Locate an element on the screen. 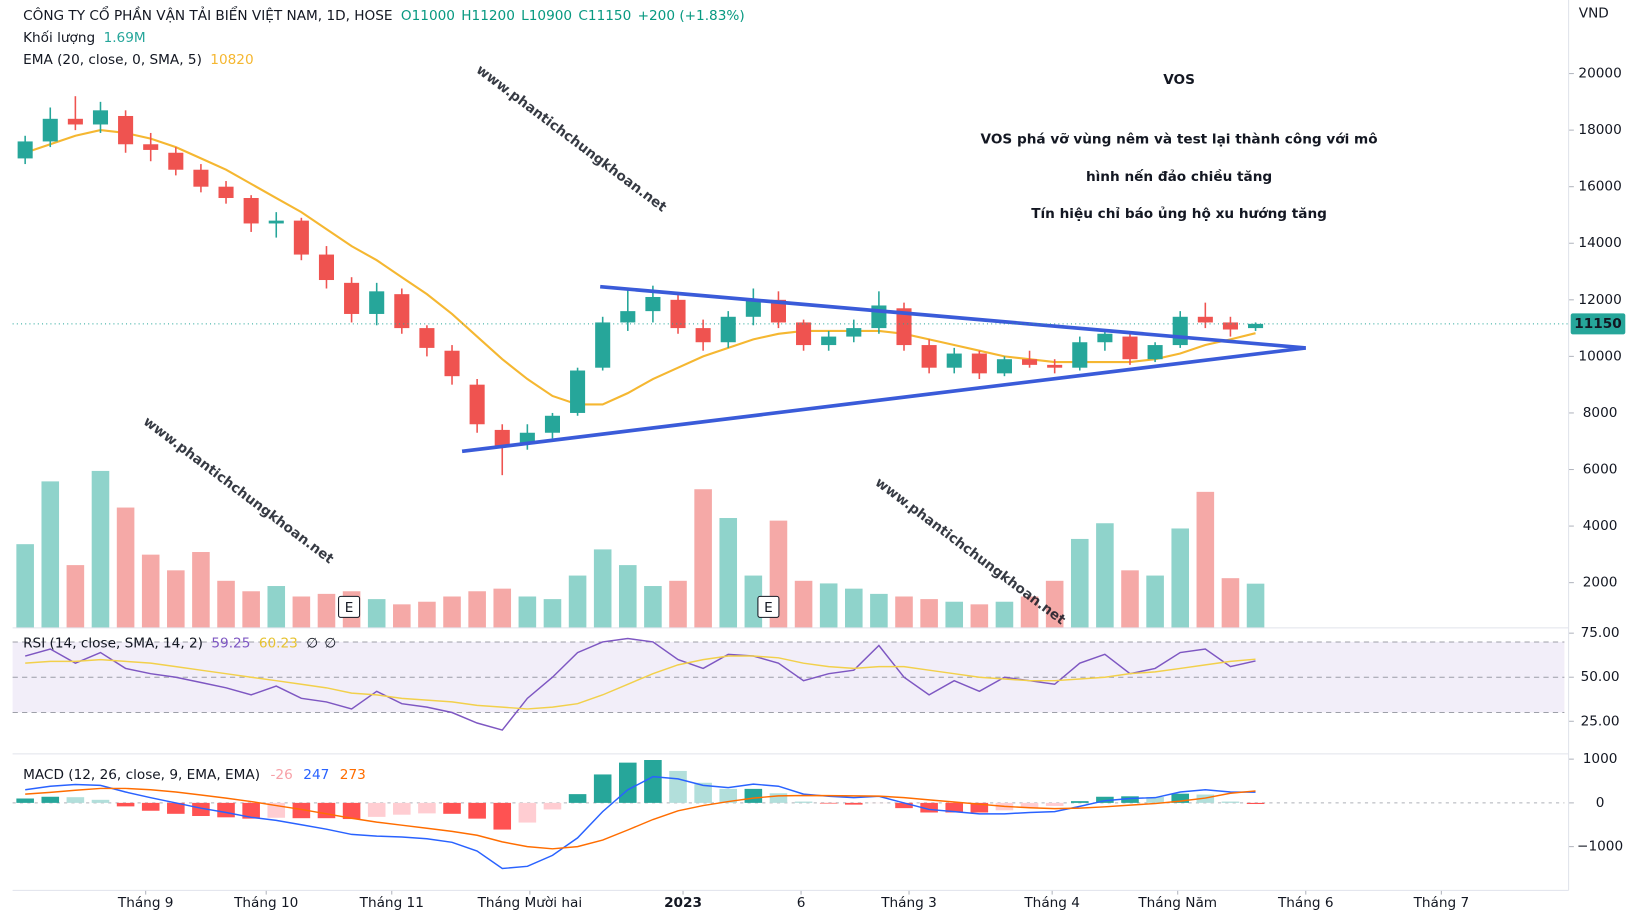 The height and width of the screenshot is (924, 1640). x-tick-label: Tháng Mười hai is located at coordinates (530, 903).